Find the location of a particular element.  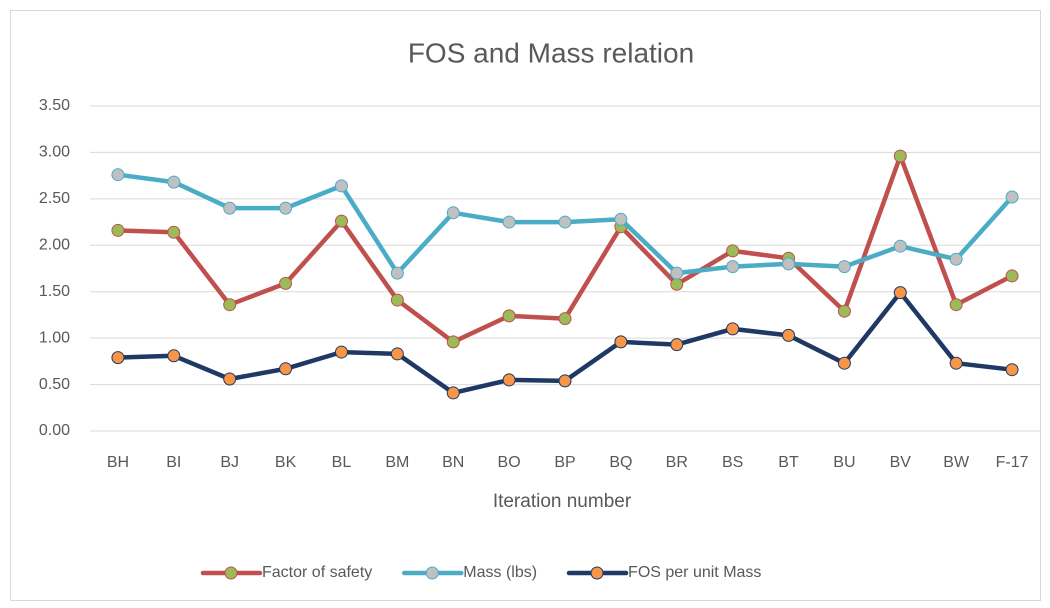

x-tick-label: BM is located at coordinates (397, 462).